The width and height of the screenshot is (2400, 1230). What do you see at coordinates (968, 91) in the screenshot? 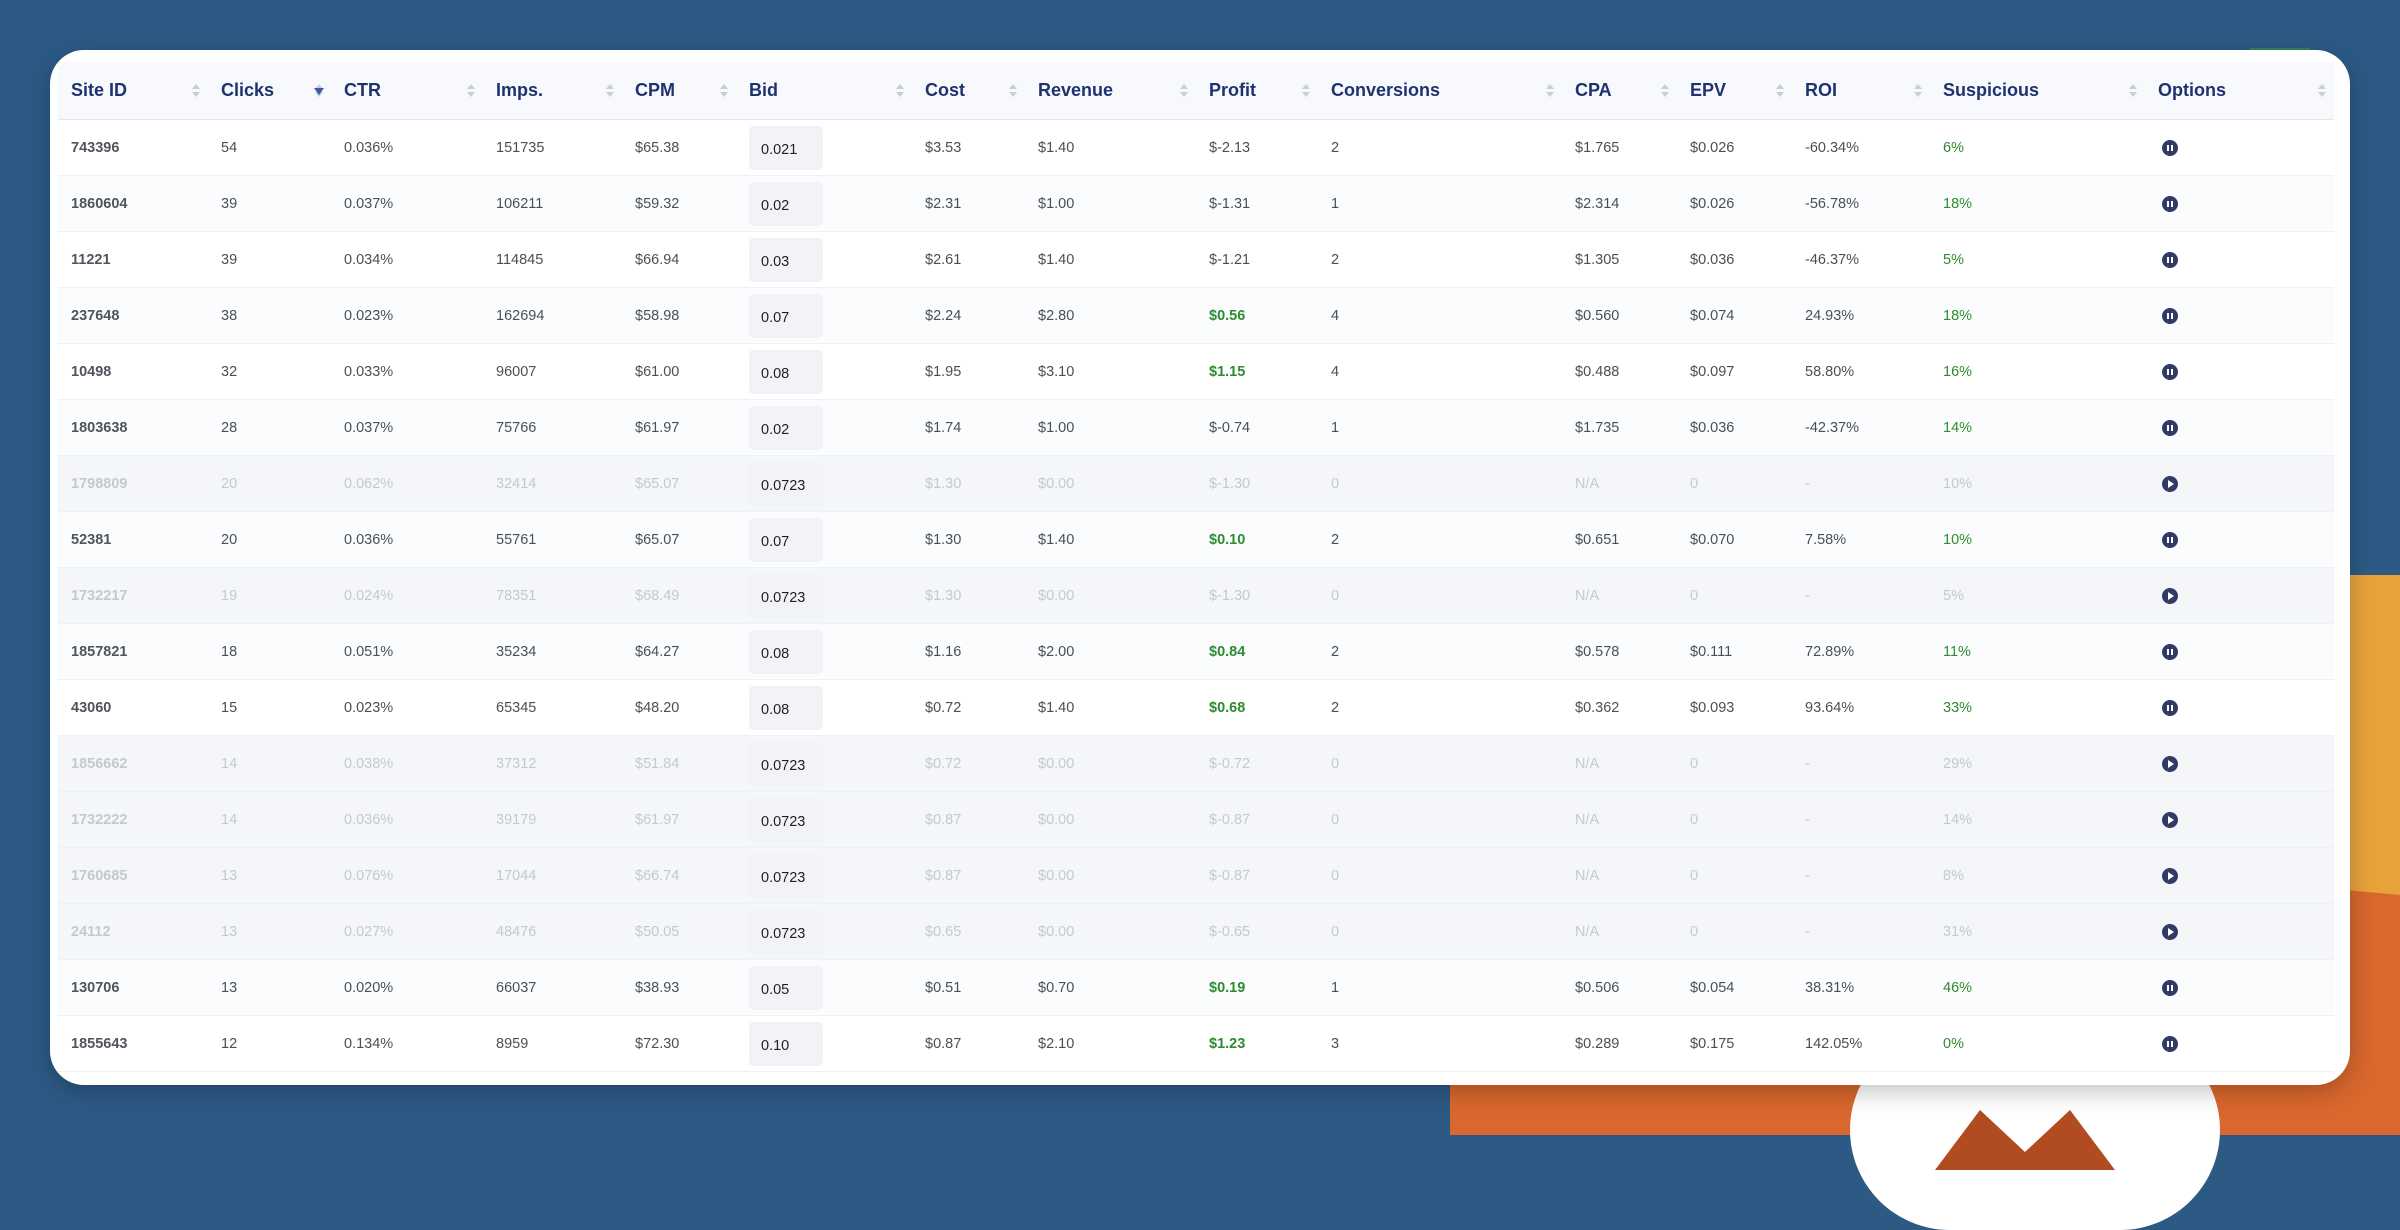
I see `column-header-cost: Cost` at bounding box center [968, 91].